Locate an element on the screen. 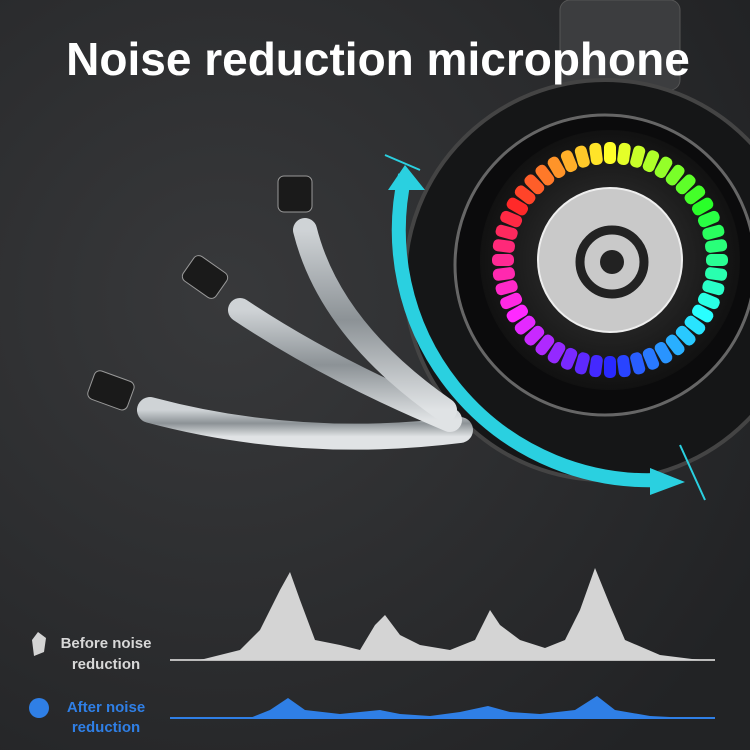 The width and height of the screenshot is (750, 750). logo-dot is located at coordinates (612, 262).